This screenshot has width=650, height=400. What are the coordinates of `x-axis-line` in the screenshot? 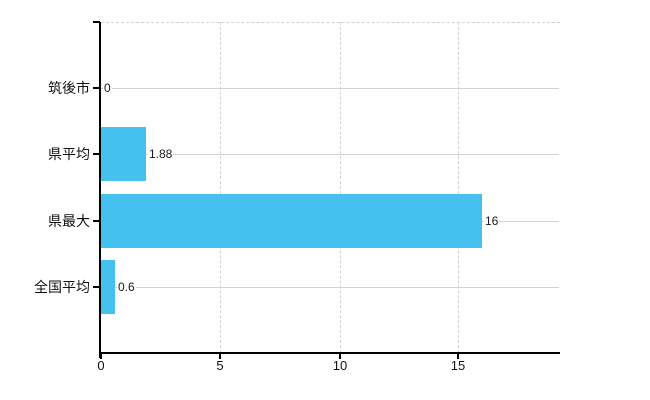 It's located at (329, 353).